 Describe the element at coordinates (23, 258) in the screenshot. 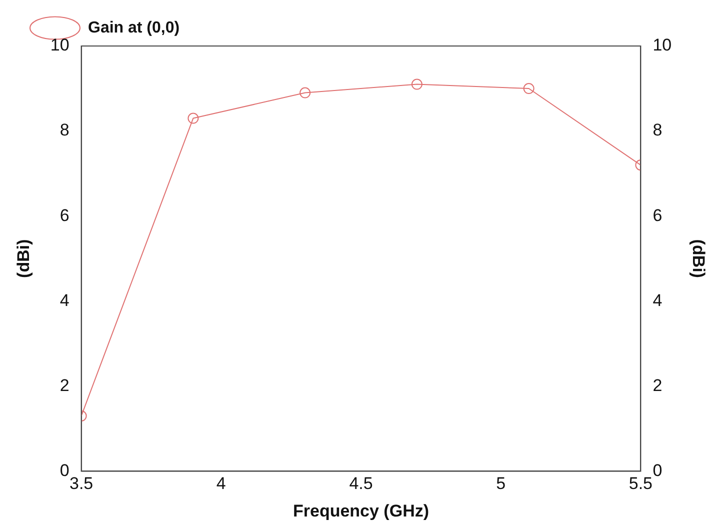

I see `y-axis-title: (dBi)` at that location.